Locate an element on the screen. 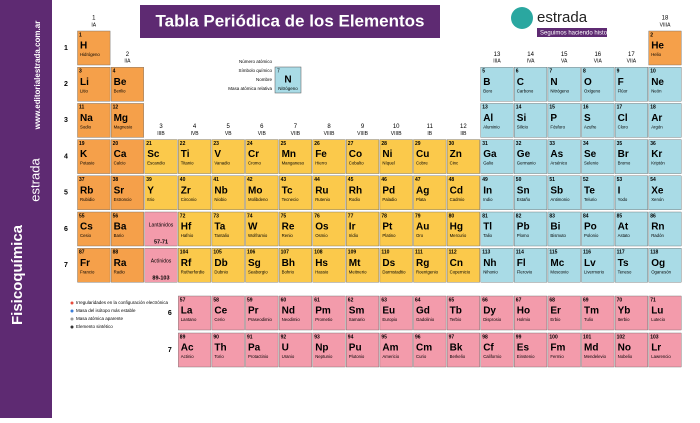 The image size is (700, 423). atomic-number: 96 is located at coordinates (418, 337).